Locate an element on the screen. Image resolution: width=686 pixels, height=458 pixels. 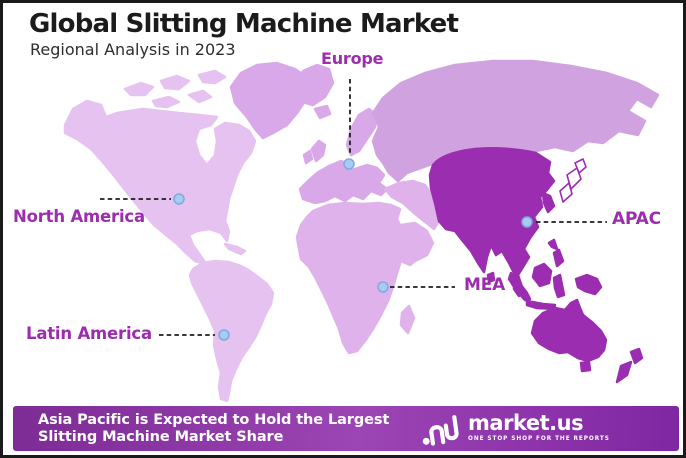
marker-europe is located at coordinates (349, 164).